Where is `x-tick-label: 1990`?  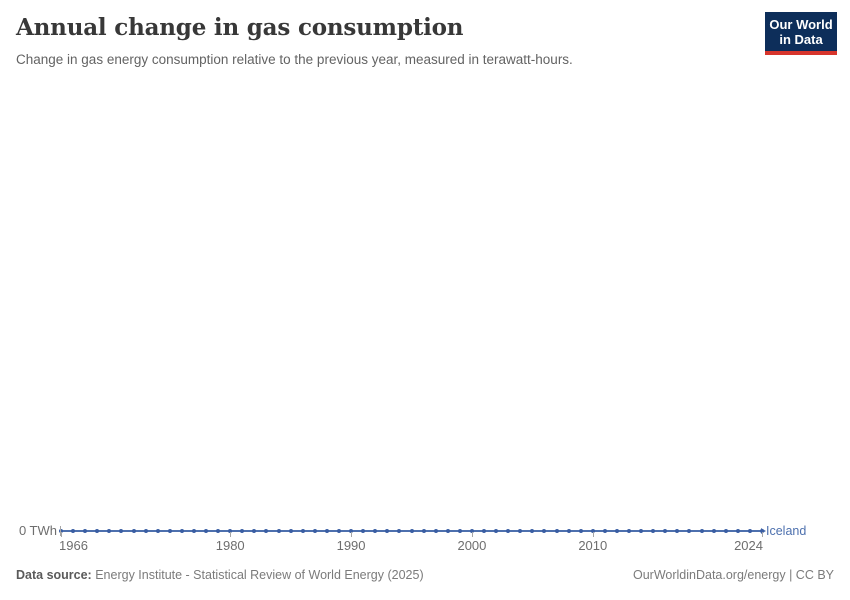 x-tick-label: 1990 is located at coordinates (351, 545).